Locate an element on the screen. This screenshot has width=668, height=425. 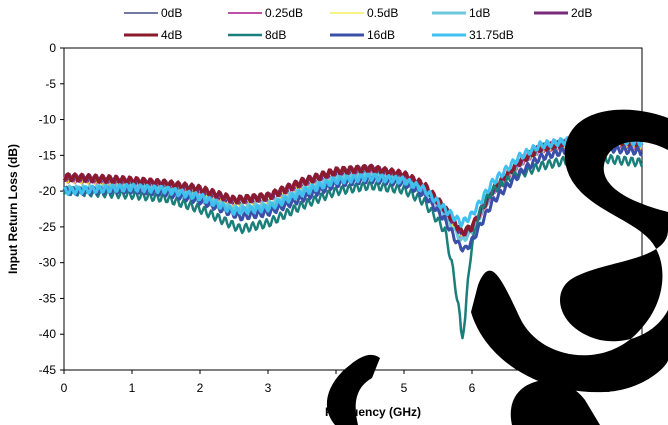
x-tick-label: 1 is located at coordinates (132, 388).